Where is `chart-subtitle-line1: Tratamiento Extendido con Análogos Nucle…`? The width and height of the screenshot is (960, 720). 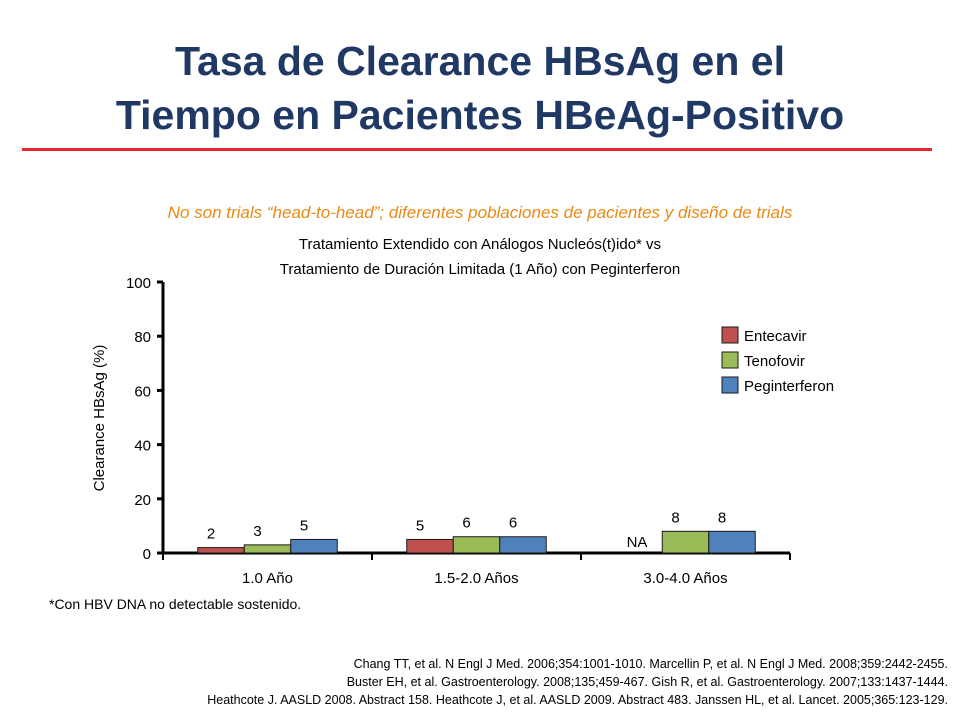
chart-subtitle-line1: Tratamiento Extendido con Análogos Nucle… is located at coordinates (480, 244).